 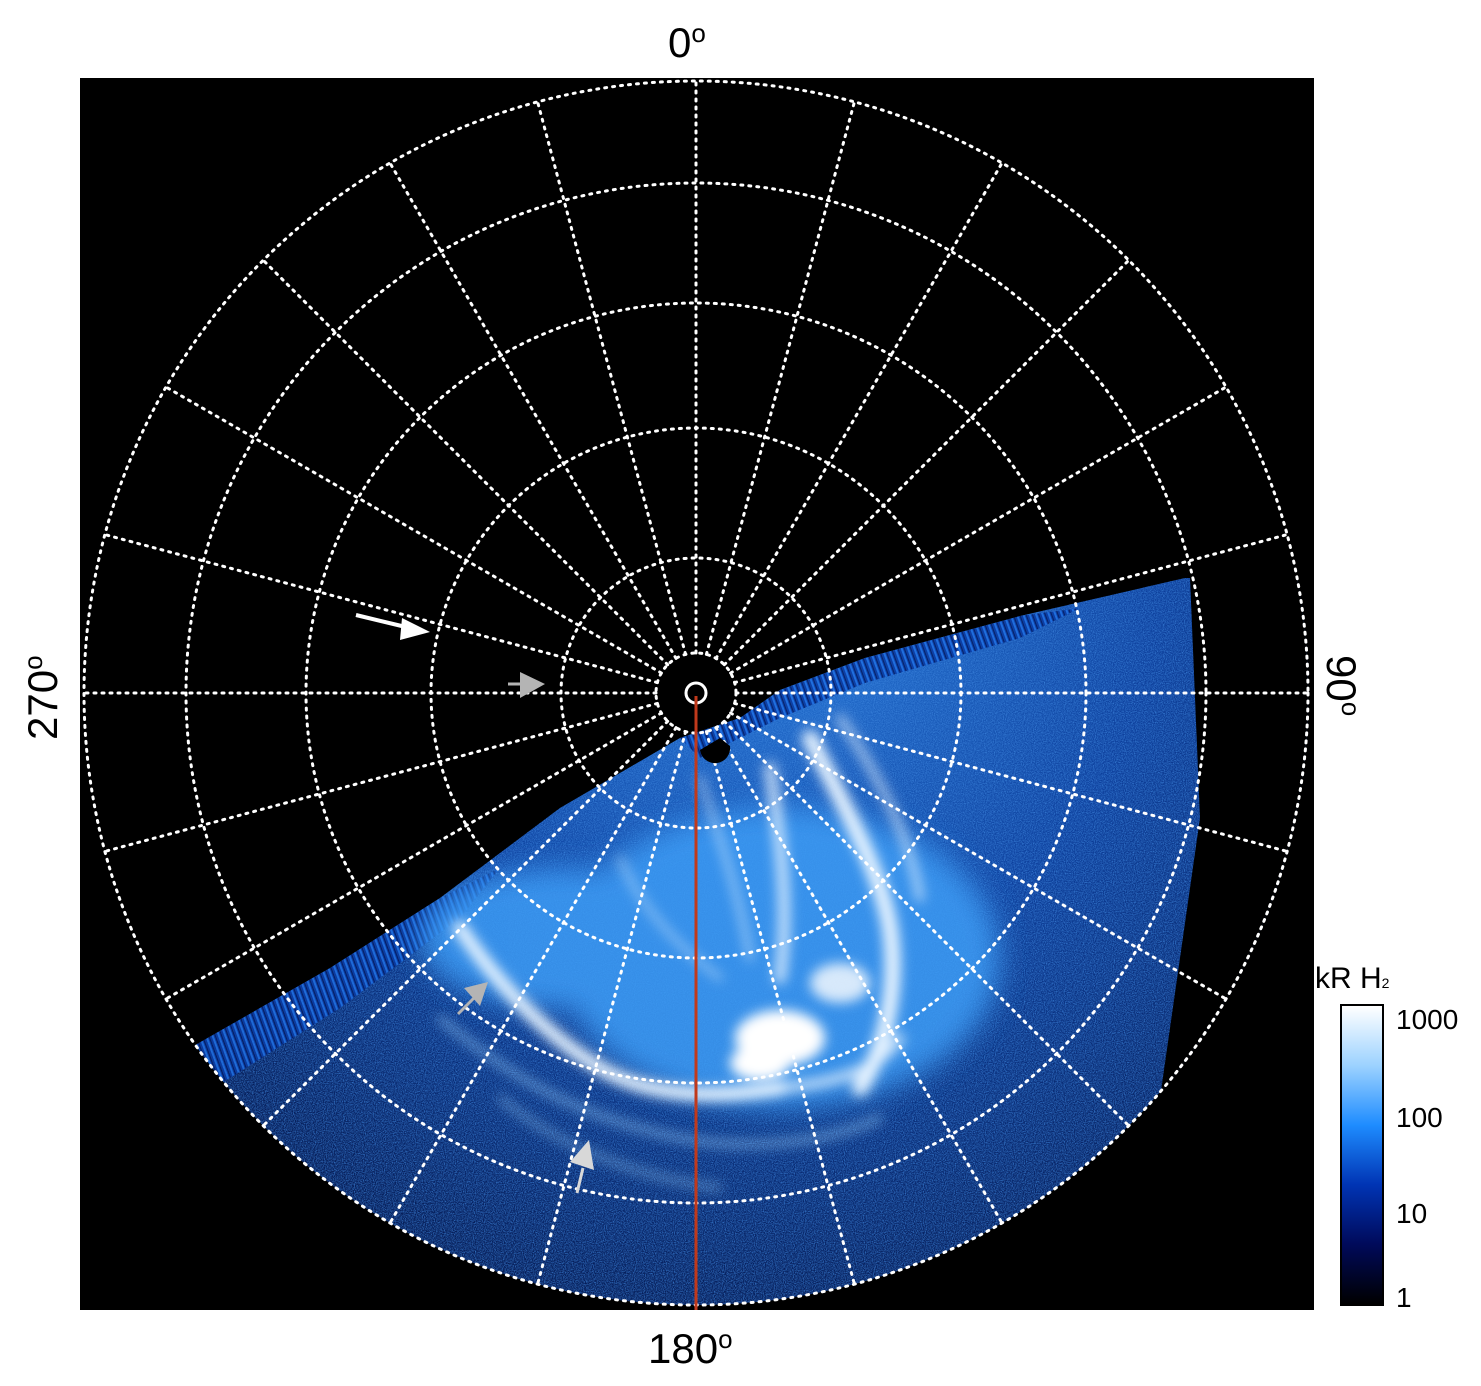 What do you see at coordinates (42, 697) in the screenshot?
I see `longitude-label-270: 270o` at bounding box center [42, 697].